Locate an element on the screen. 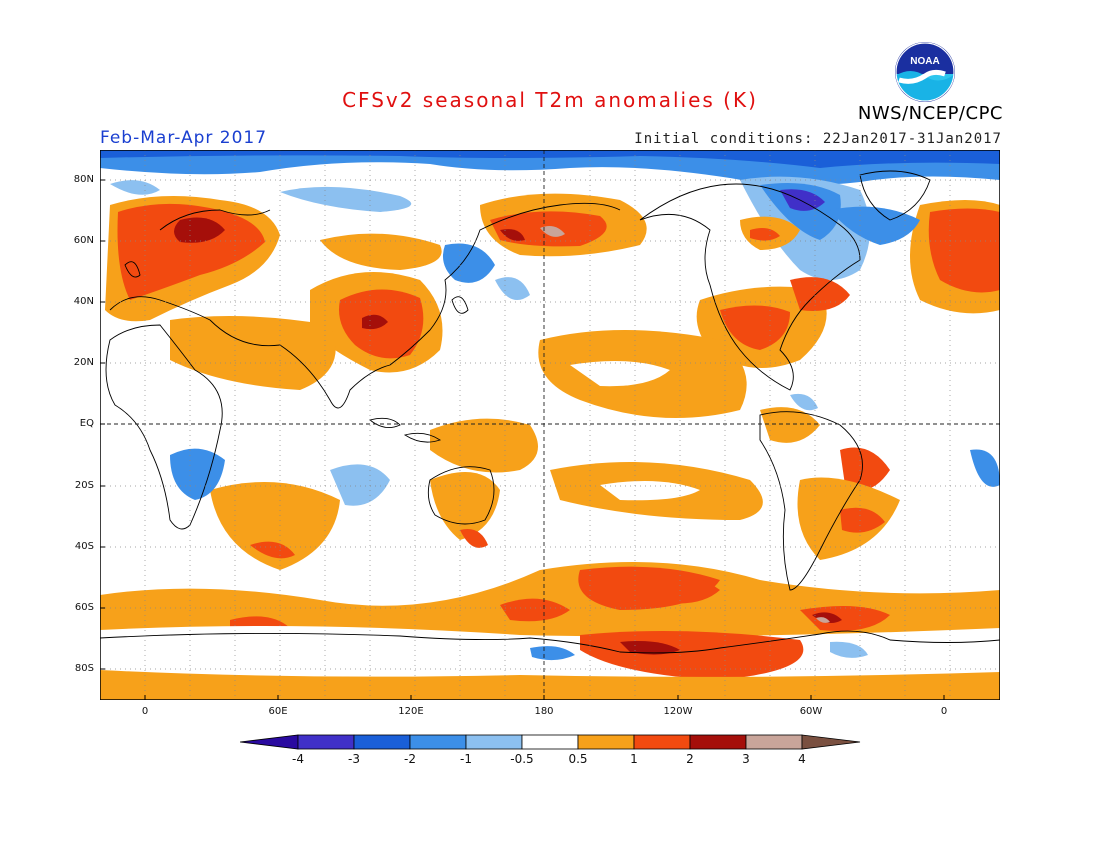  colorbar-label-p3: 3 is located at coordinates (746, 759).